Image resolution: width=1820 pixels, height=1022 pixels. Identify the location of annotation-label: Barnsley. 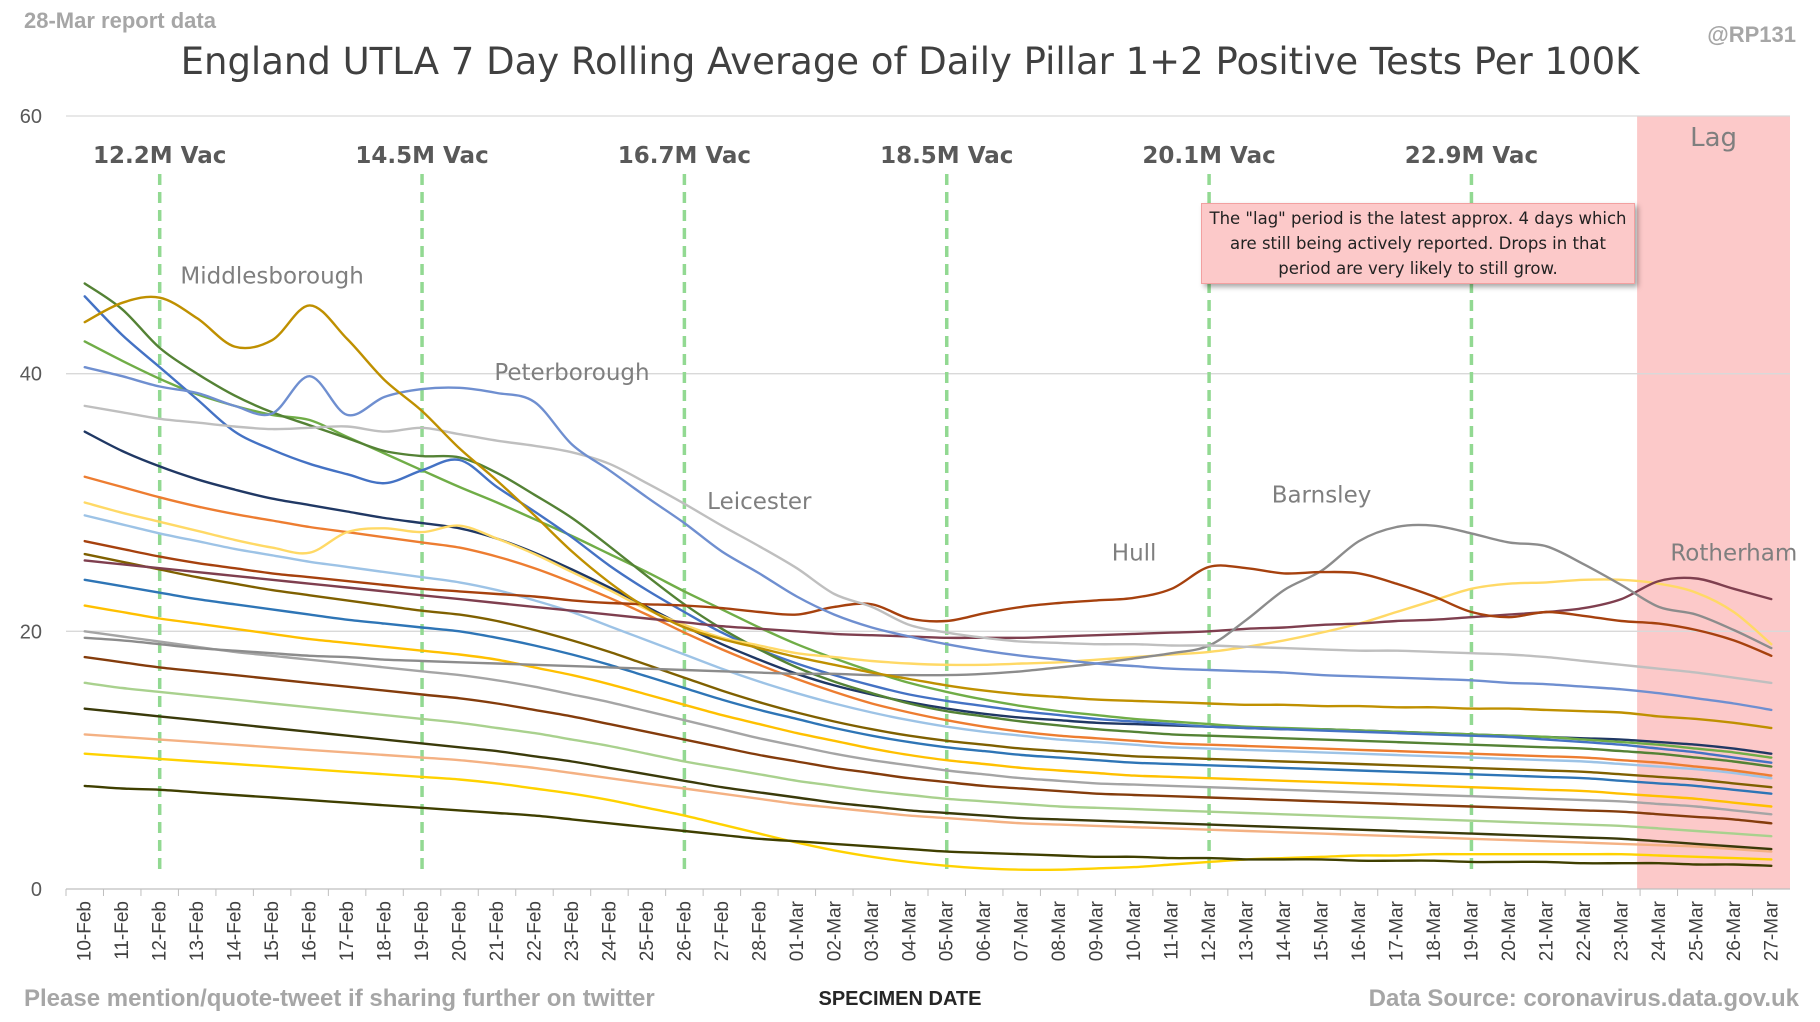
(1322, 496).